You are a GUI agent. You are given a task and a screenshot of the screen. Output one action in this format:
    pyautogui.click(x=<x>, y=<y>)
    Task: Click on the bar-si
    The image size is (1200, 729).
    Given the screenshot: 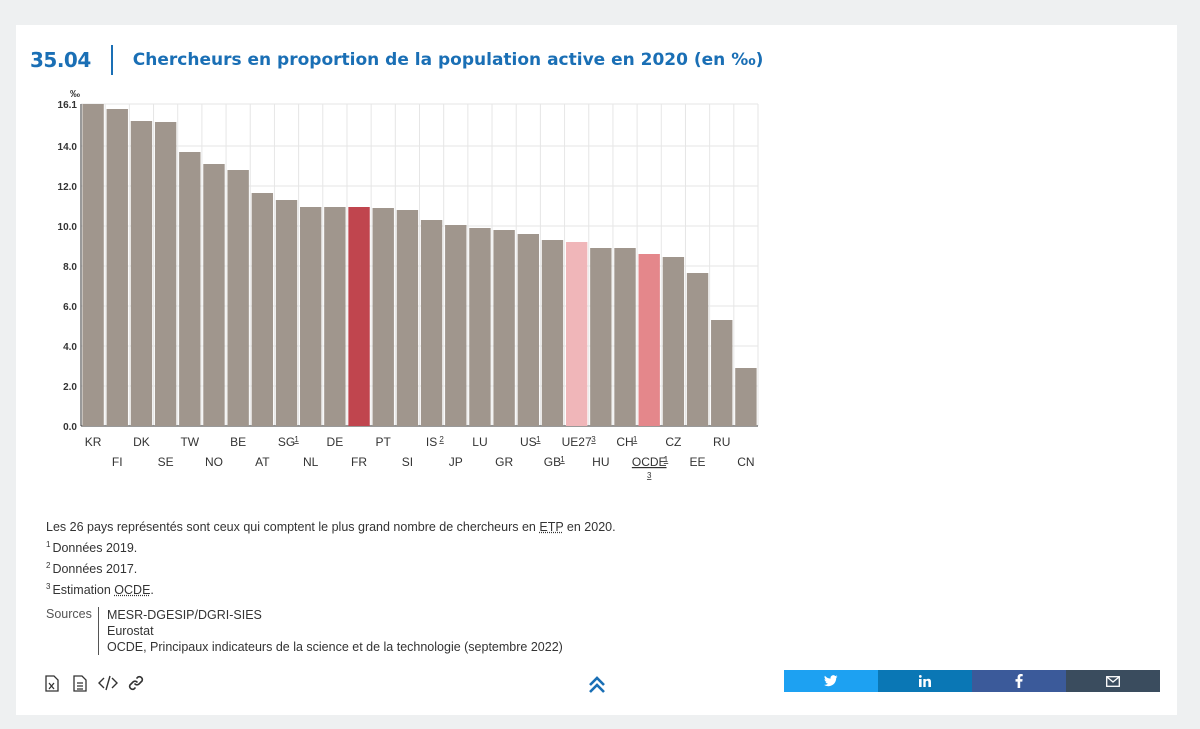 What is the action you would take?
    pyautogui.click(x=407, y=318)
    